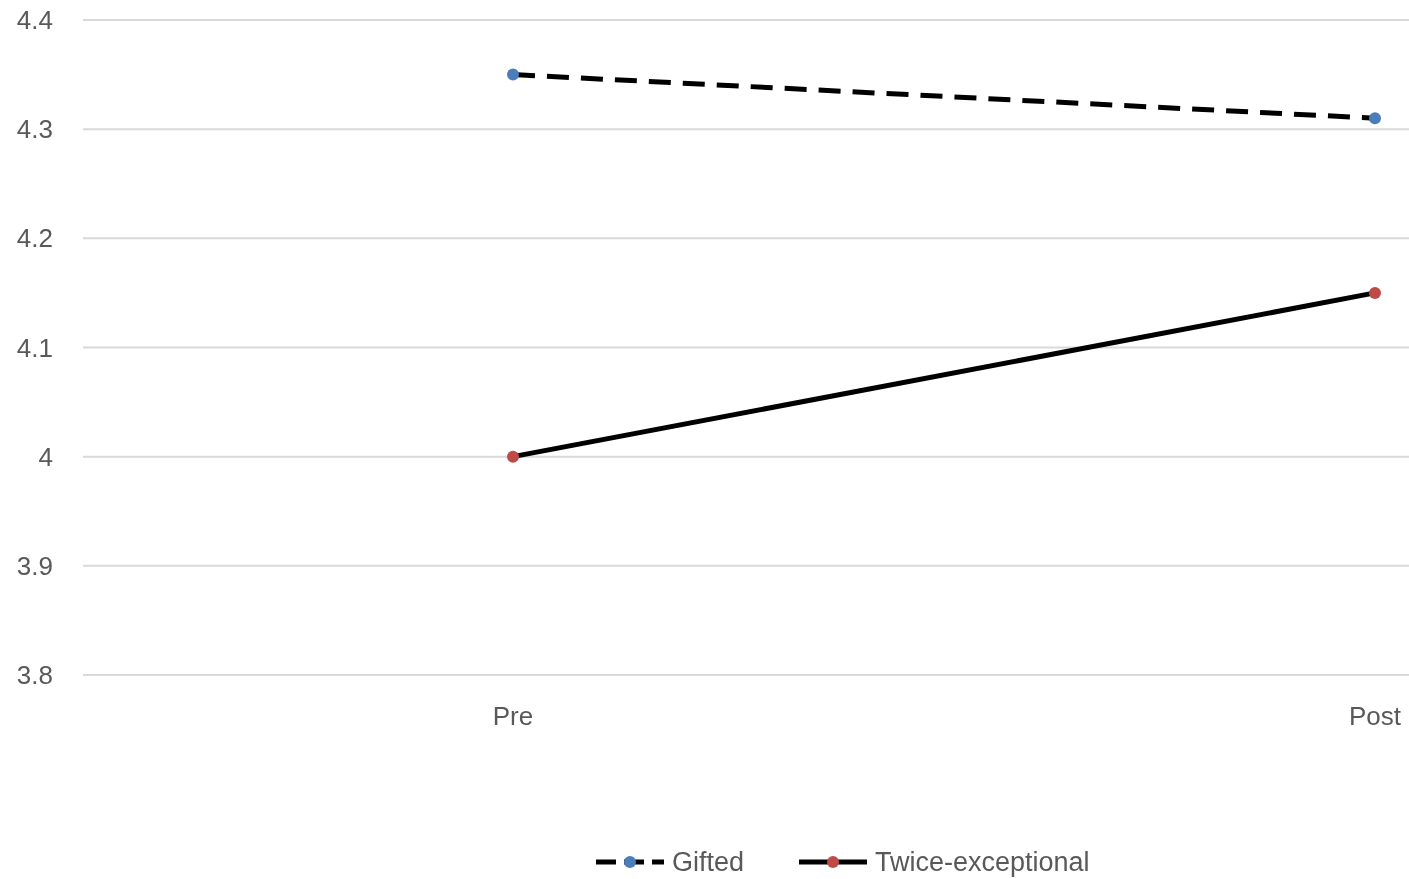  I want to click on x-tick-label: Post, so click(1375, 716).